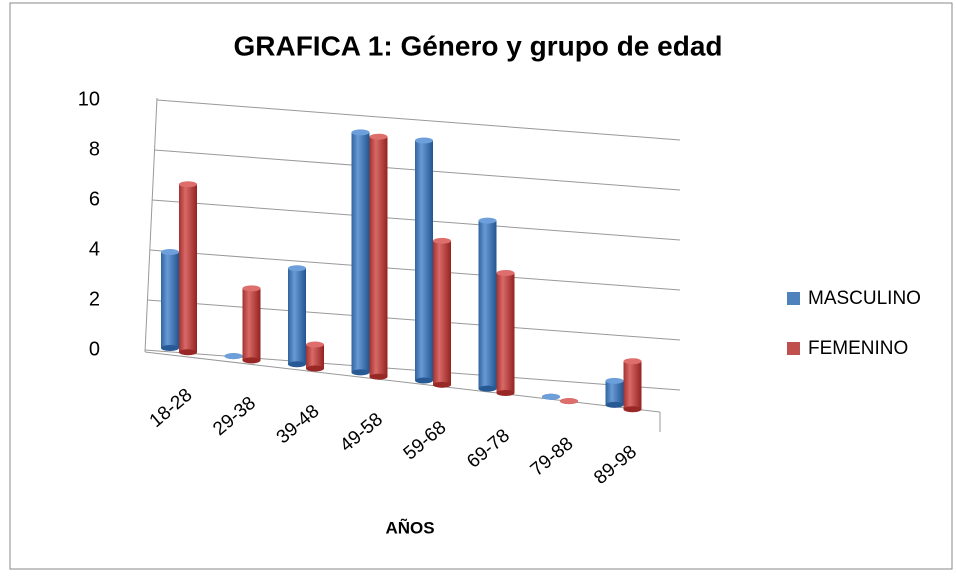 The height and width of the screenshot is (578, 956). Describe the element at coordinates (94, 349) in the screenshot. I see `y-tick-label: 0` at that location.